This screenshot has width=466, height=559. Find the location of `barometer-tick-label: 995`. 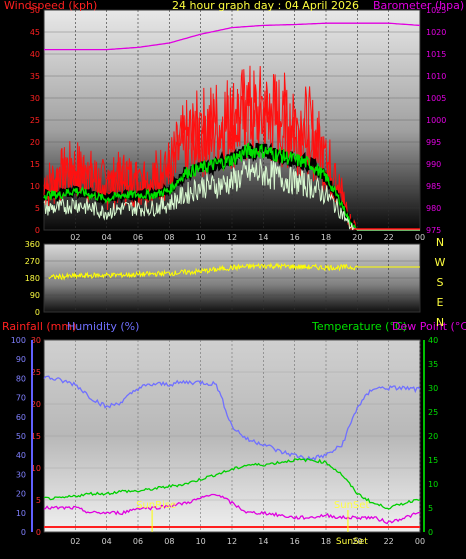

barometer-tick-label: 995 is located at coordinates (433, 142).